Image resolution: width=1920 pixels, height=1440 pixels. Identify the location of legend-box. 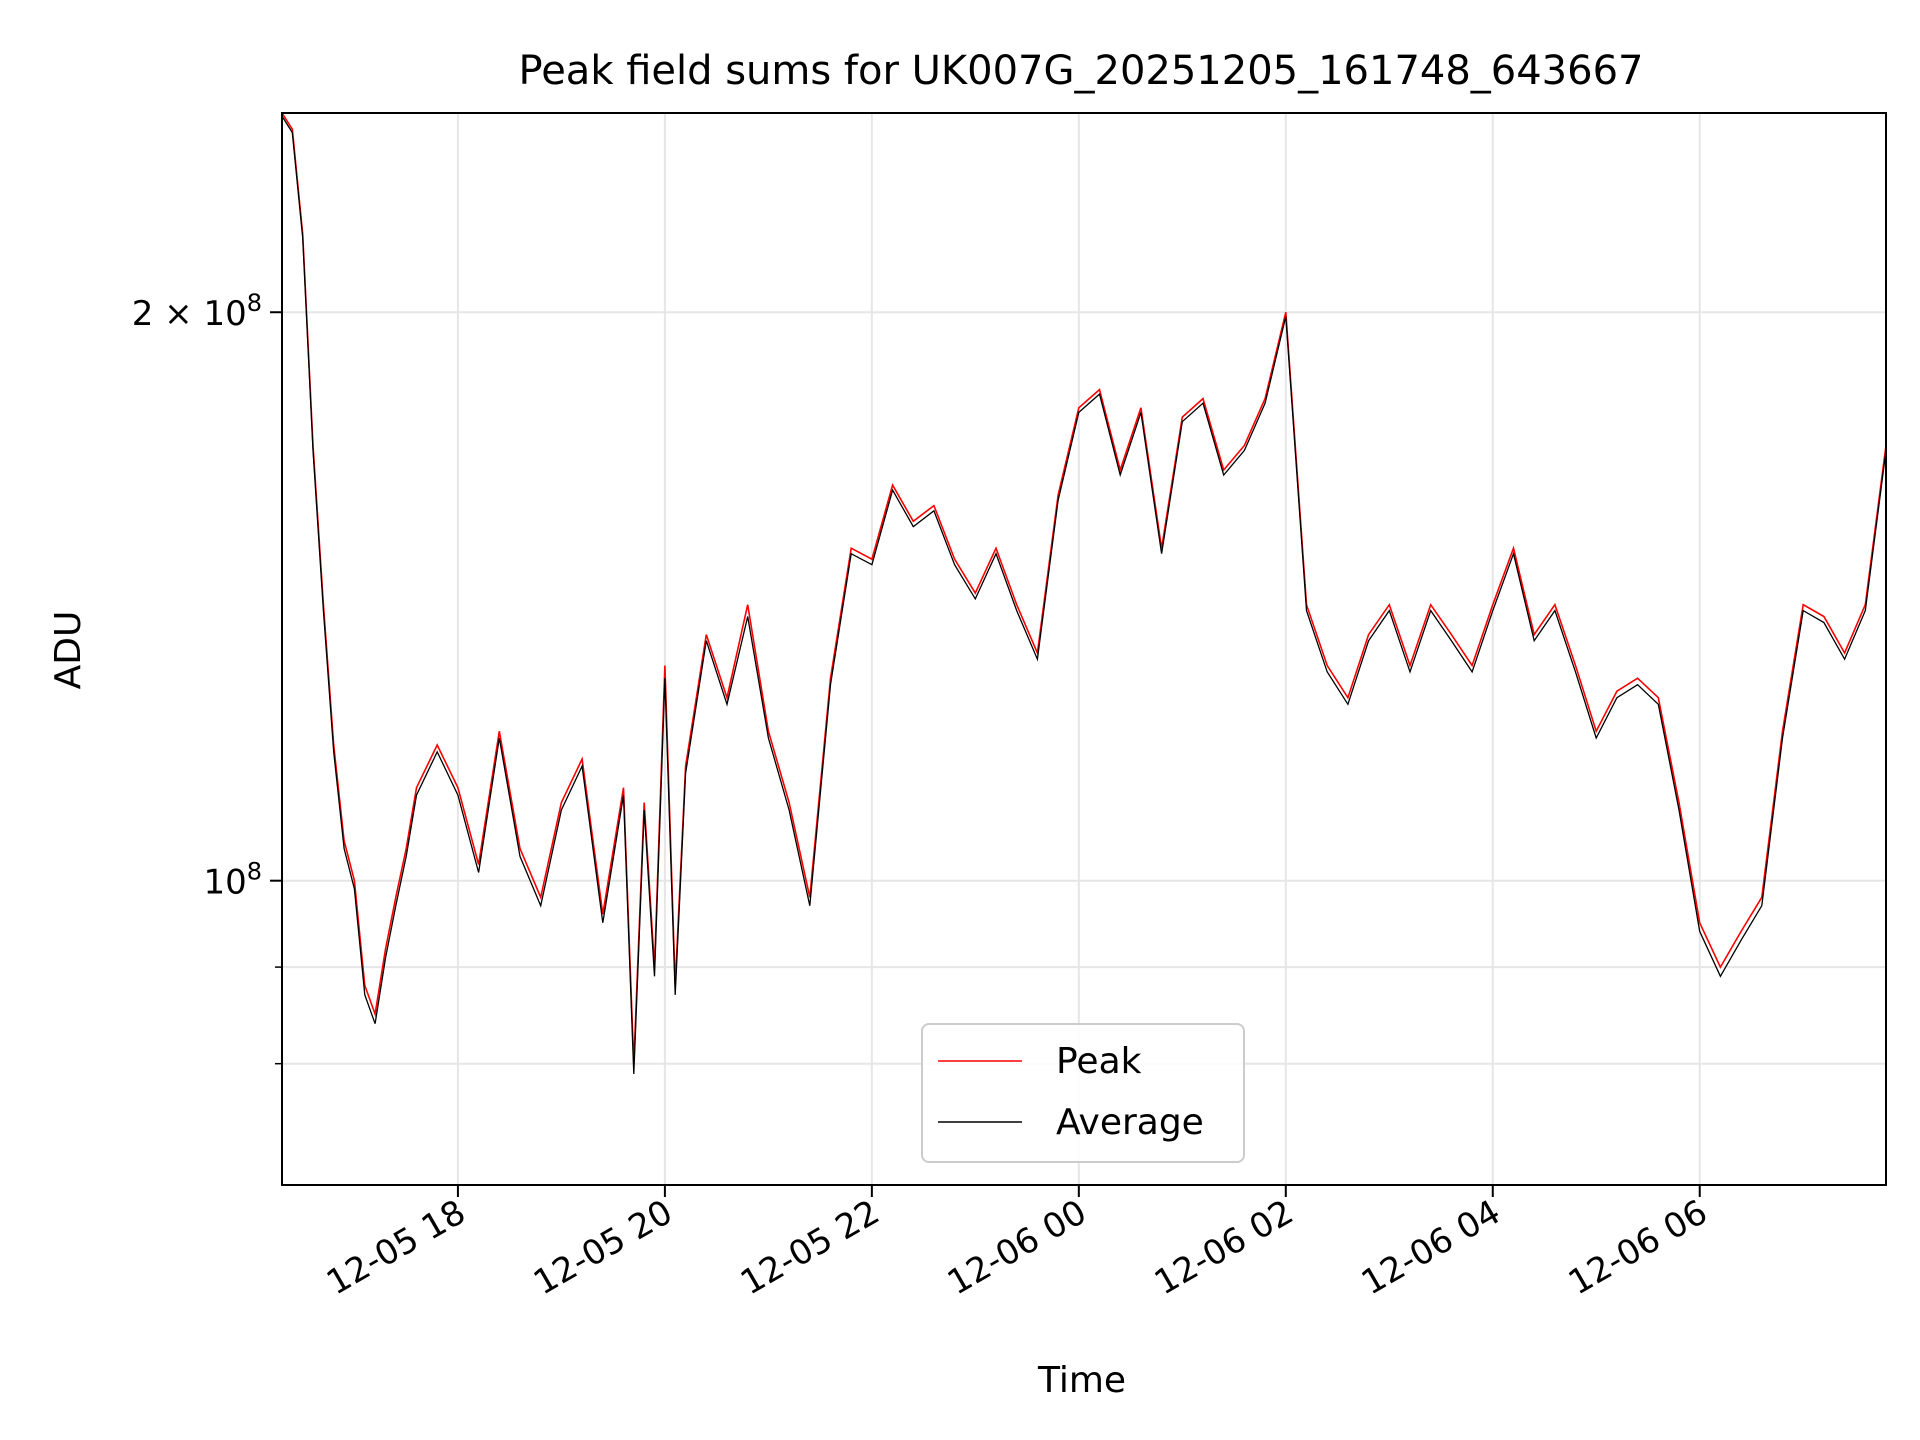
(1083, 1093).